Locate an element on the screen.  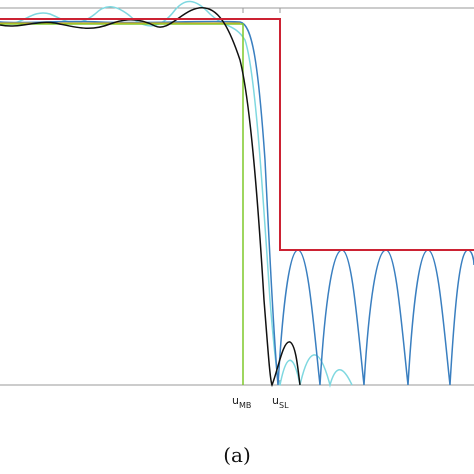
label-sub: MB is located at coordinates (245, 405).